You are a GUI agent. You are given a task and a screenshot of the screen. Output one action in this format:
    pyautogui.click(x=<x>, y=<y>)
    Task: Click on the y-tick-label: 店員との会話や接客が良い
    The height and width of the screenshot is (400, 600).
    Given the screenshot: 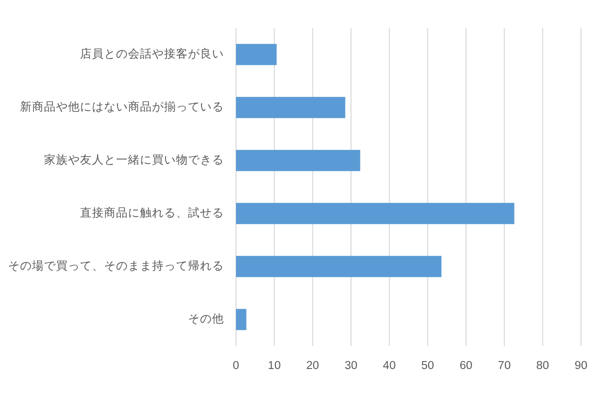 What is the action you would take?
    pyautogui.click(x=152, y=53)
    